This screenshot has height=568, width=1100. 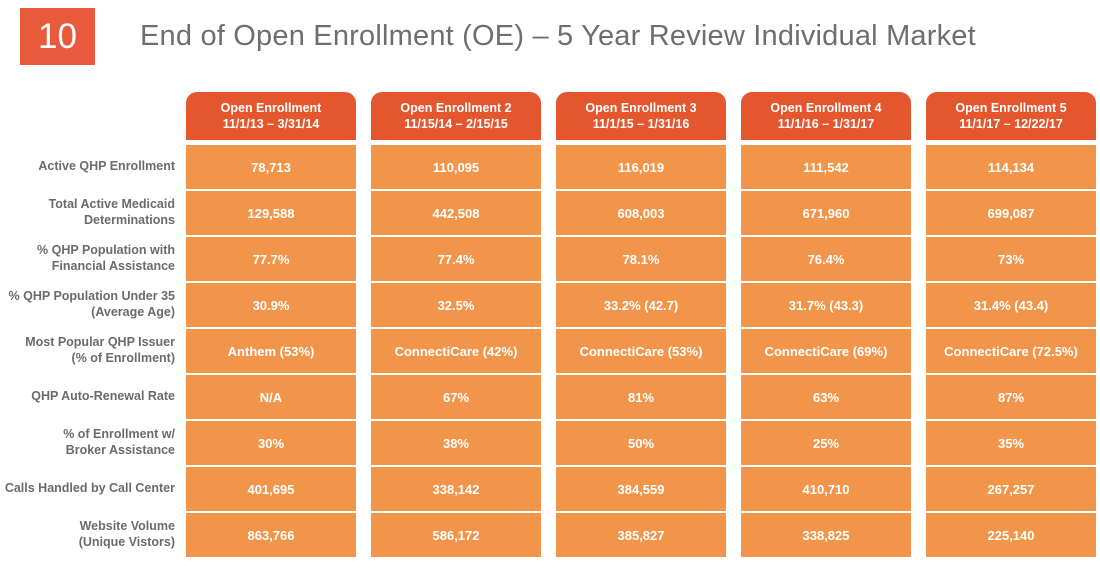 I want to click on data-cell: 225,140, so click(x=1011, y=535).